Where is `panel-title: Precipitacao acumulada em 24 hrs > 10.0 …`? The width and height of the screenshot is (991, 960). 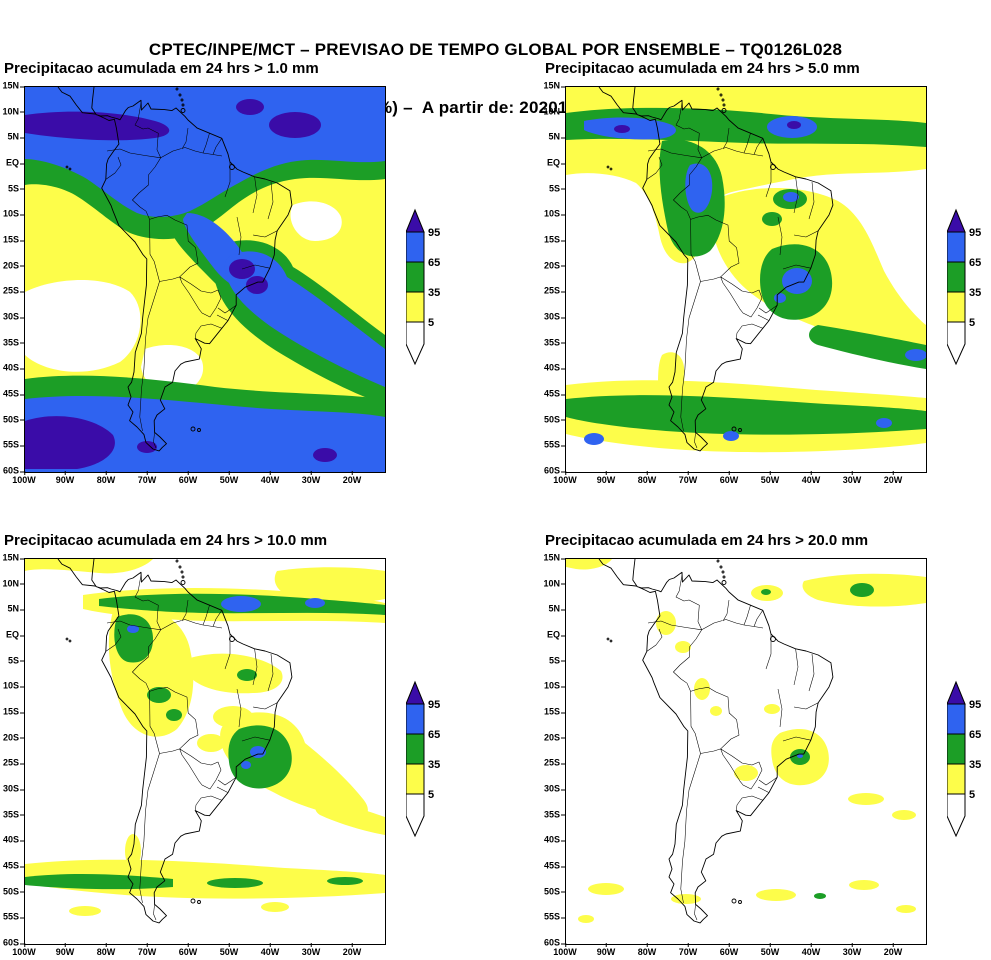
panel-title: Precipitacao acumulada em 24 hrs > 10.0 … is located at coordinates (166, 540).